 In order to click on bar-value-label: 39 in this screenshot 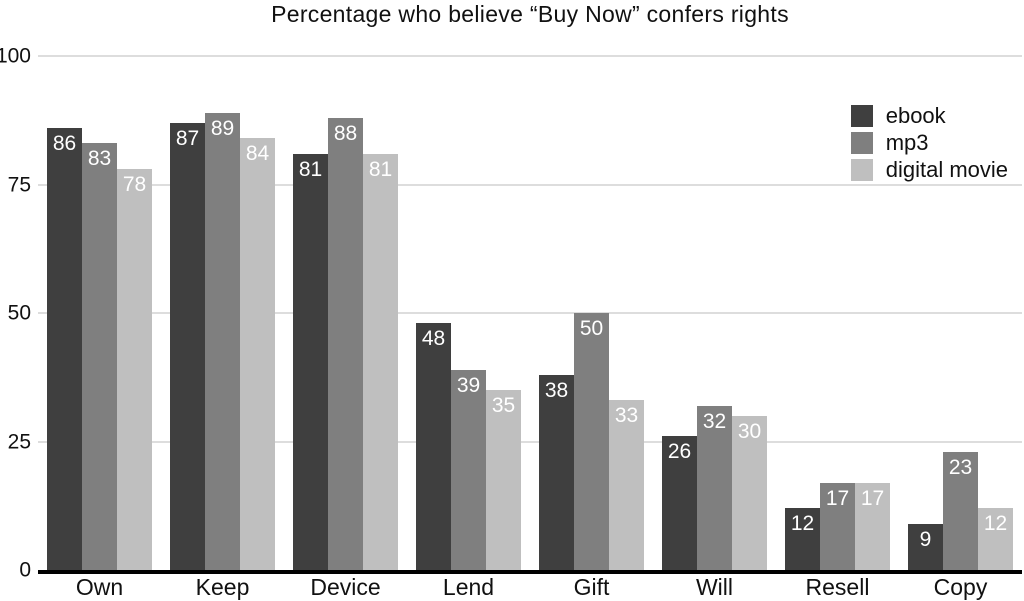, I will do `click(468, 385)`.